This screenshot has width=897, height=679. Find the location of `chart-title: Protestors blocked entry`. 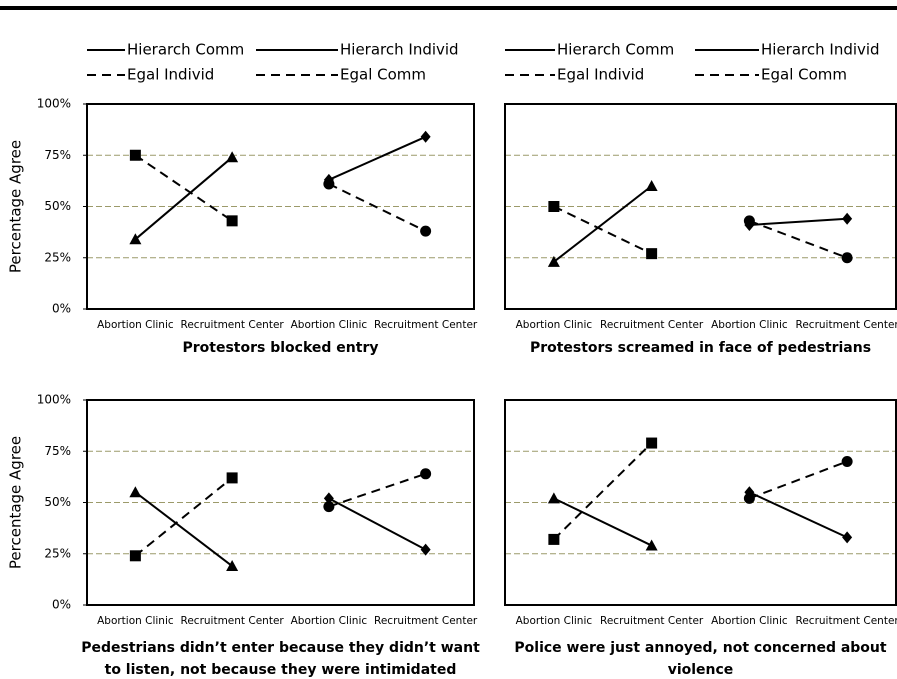

chart-title: Protestors blocked entry is located at coordinates (280, 348).